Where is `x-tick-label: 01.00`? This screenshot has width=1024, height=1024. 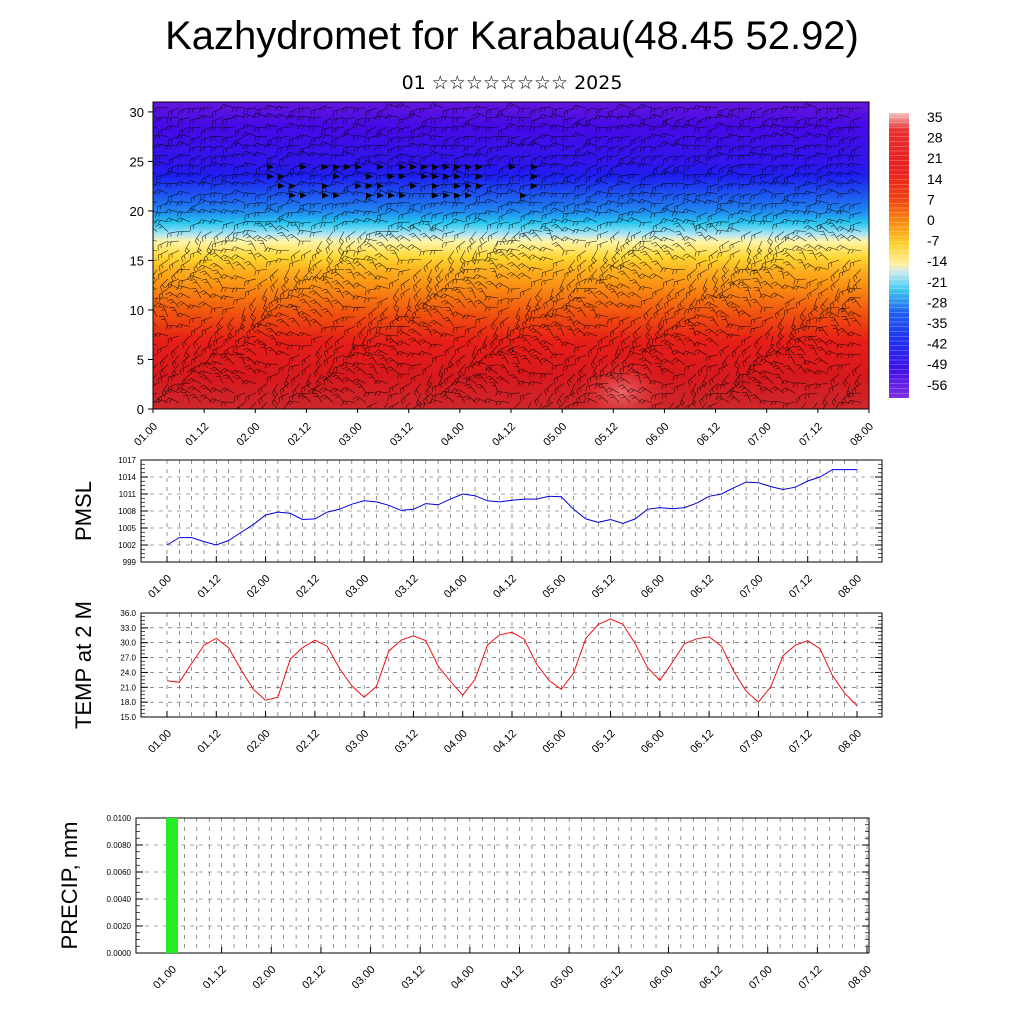
x-tick-label: 01.00 is located at coordinates (160, 742).